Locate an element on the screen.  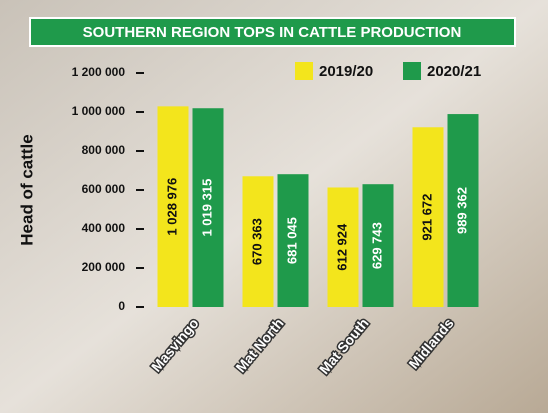
y-tick-label: 1 000 000 is located at coordinates (99, 111).